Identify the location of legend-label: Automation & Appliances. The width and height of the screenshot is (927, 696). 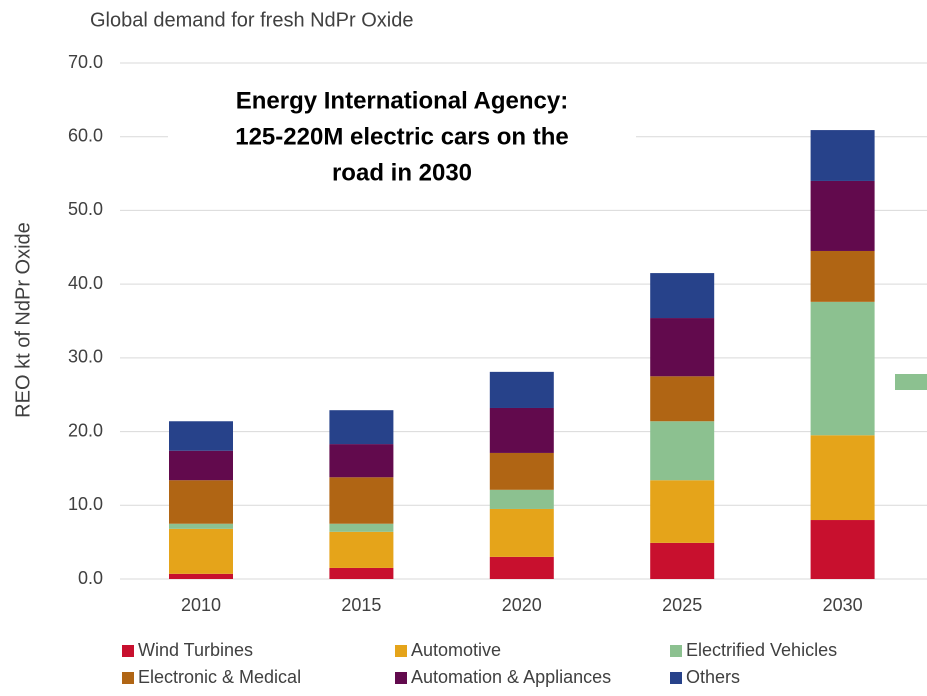
(511, 677).